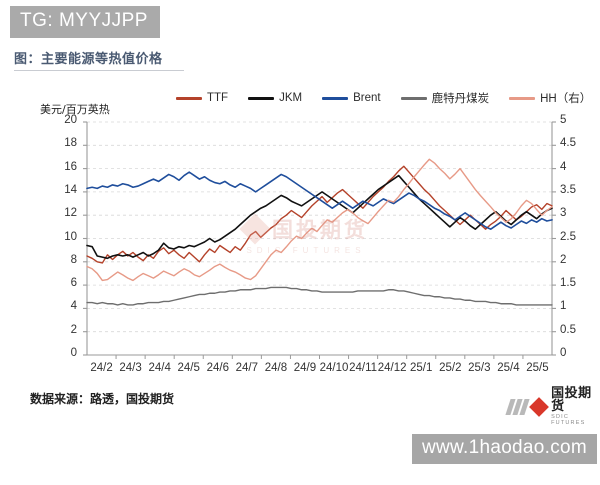 The width and height of the screenshot is (600, 485). I want to click on legend-item-hh: HH（右）, so click(550, 98).